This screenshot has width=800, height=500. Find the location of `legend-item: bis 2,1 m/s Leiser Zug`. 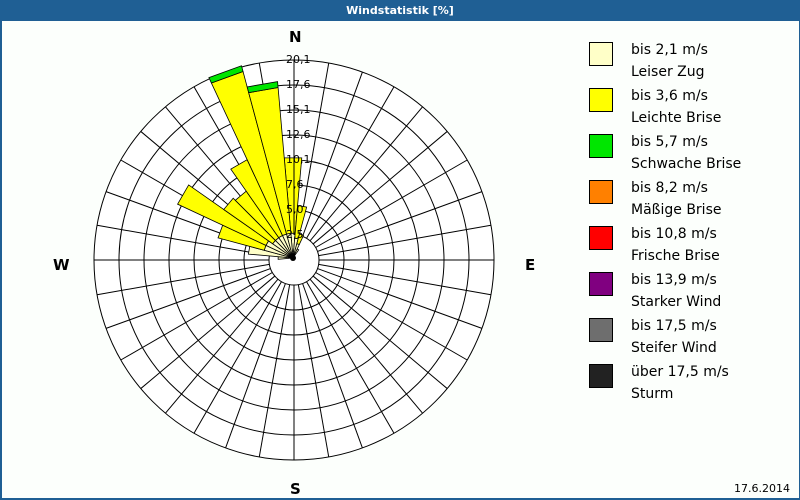

legend-item: bis 2,1 m/s Leiser Zug is located at coordinates (694, 65).